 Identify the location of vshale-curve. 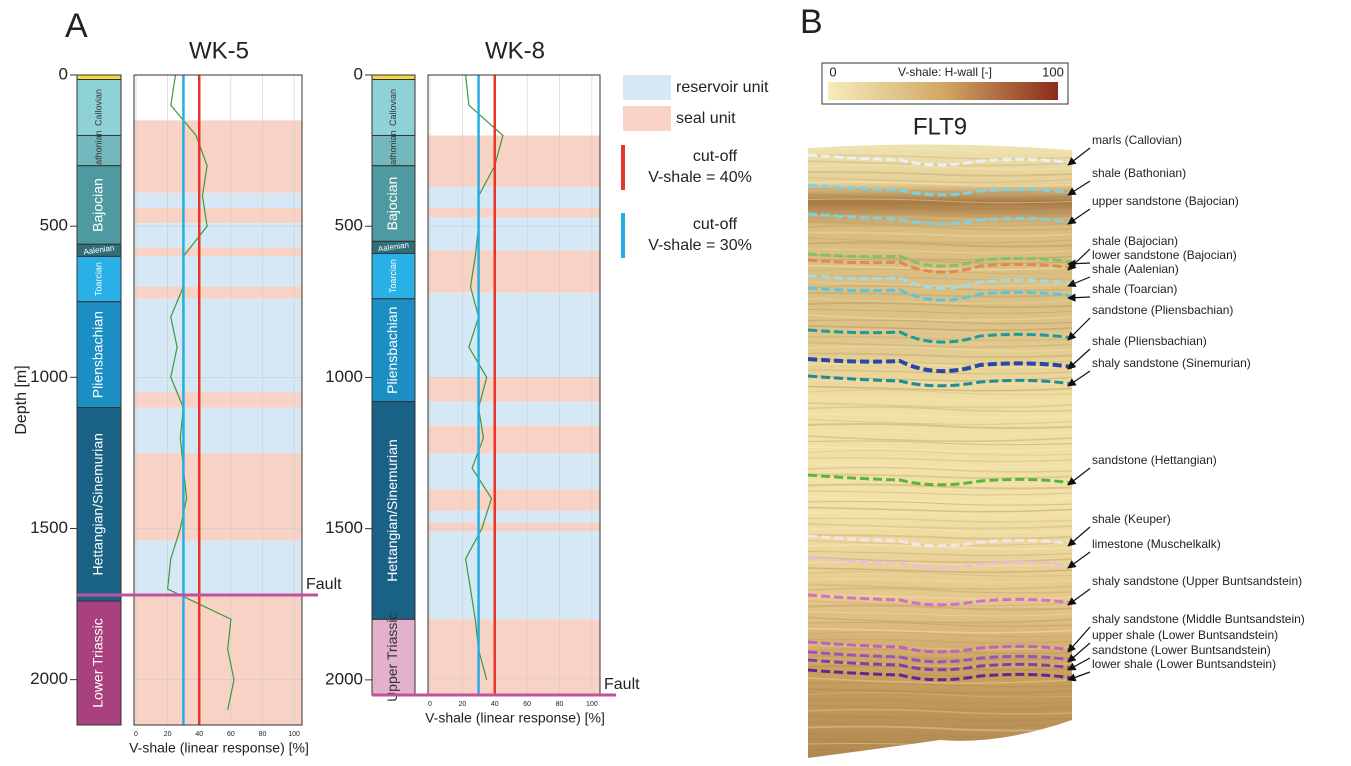
(484, 377).